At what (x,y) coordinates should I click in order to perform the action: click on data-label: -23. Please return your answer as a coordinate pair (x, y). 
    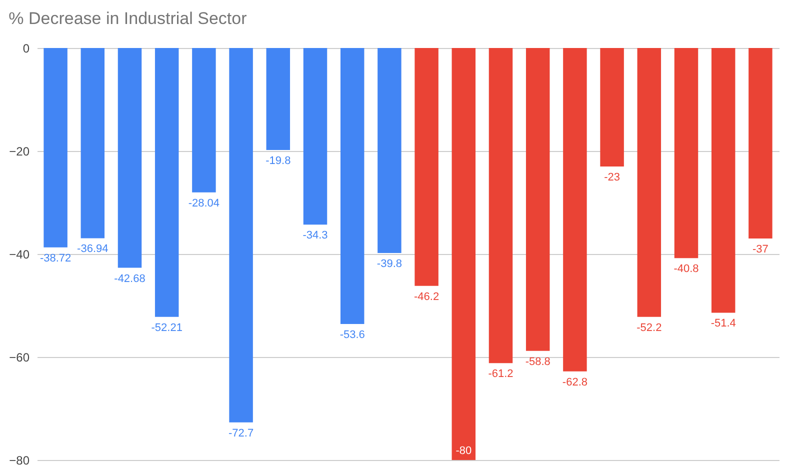
    Looking at the image, I should click on (612, 177).